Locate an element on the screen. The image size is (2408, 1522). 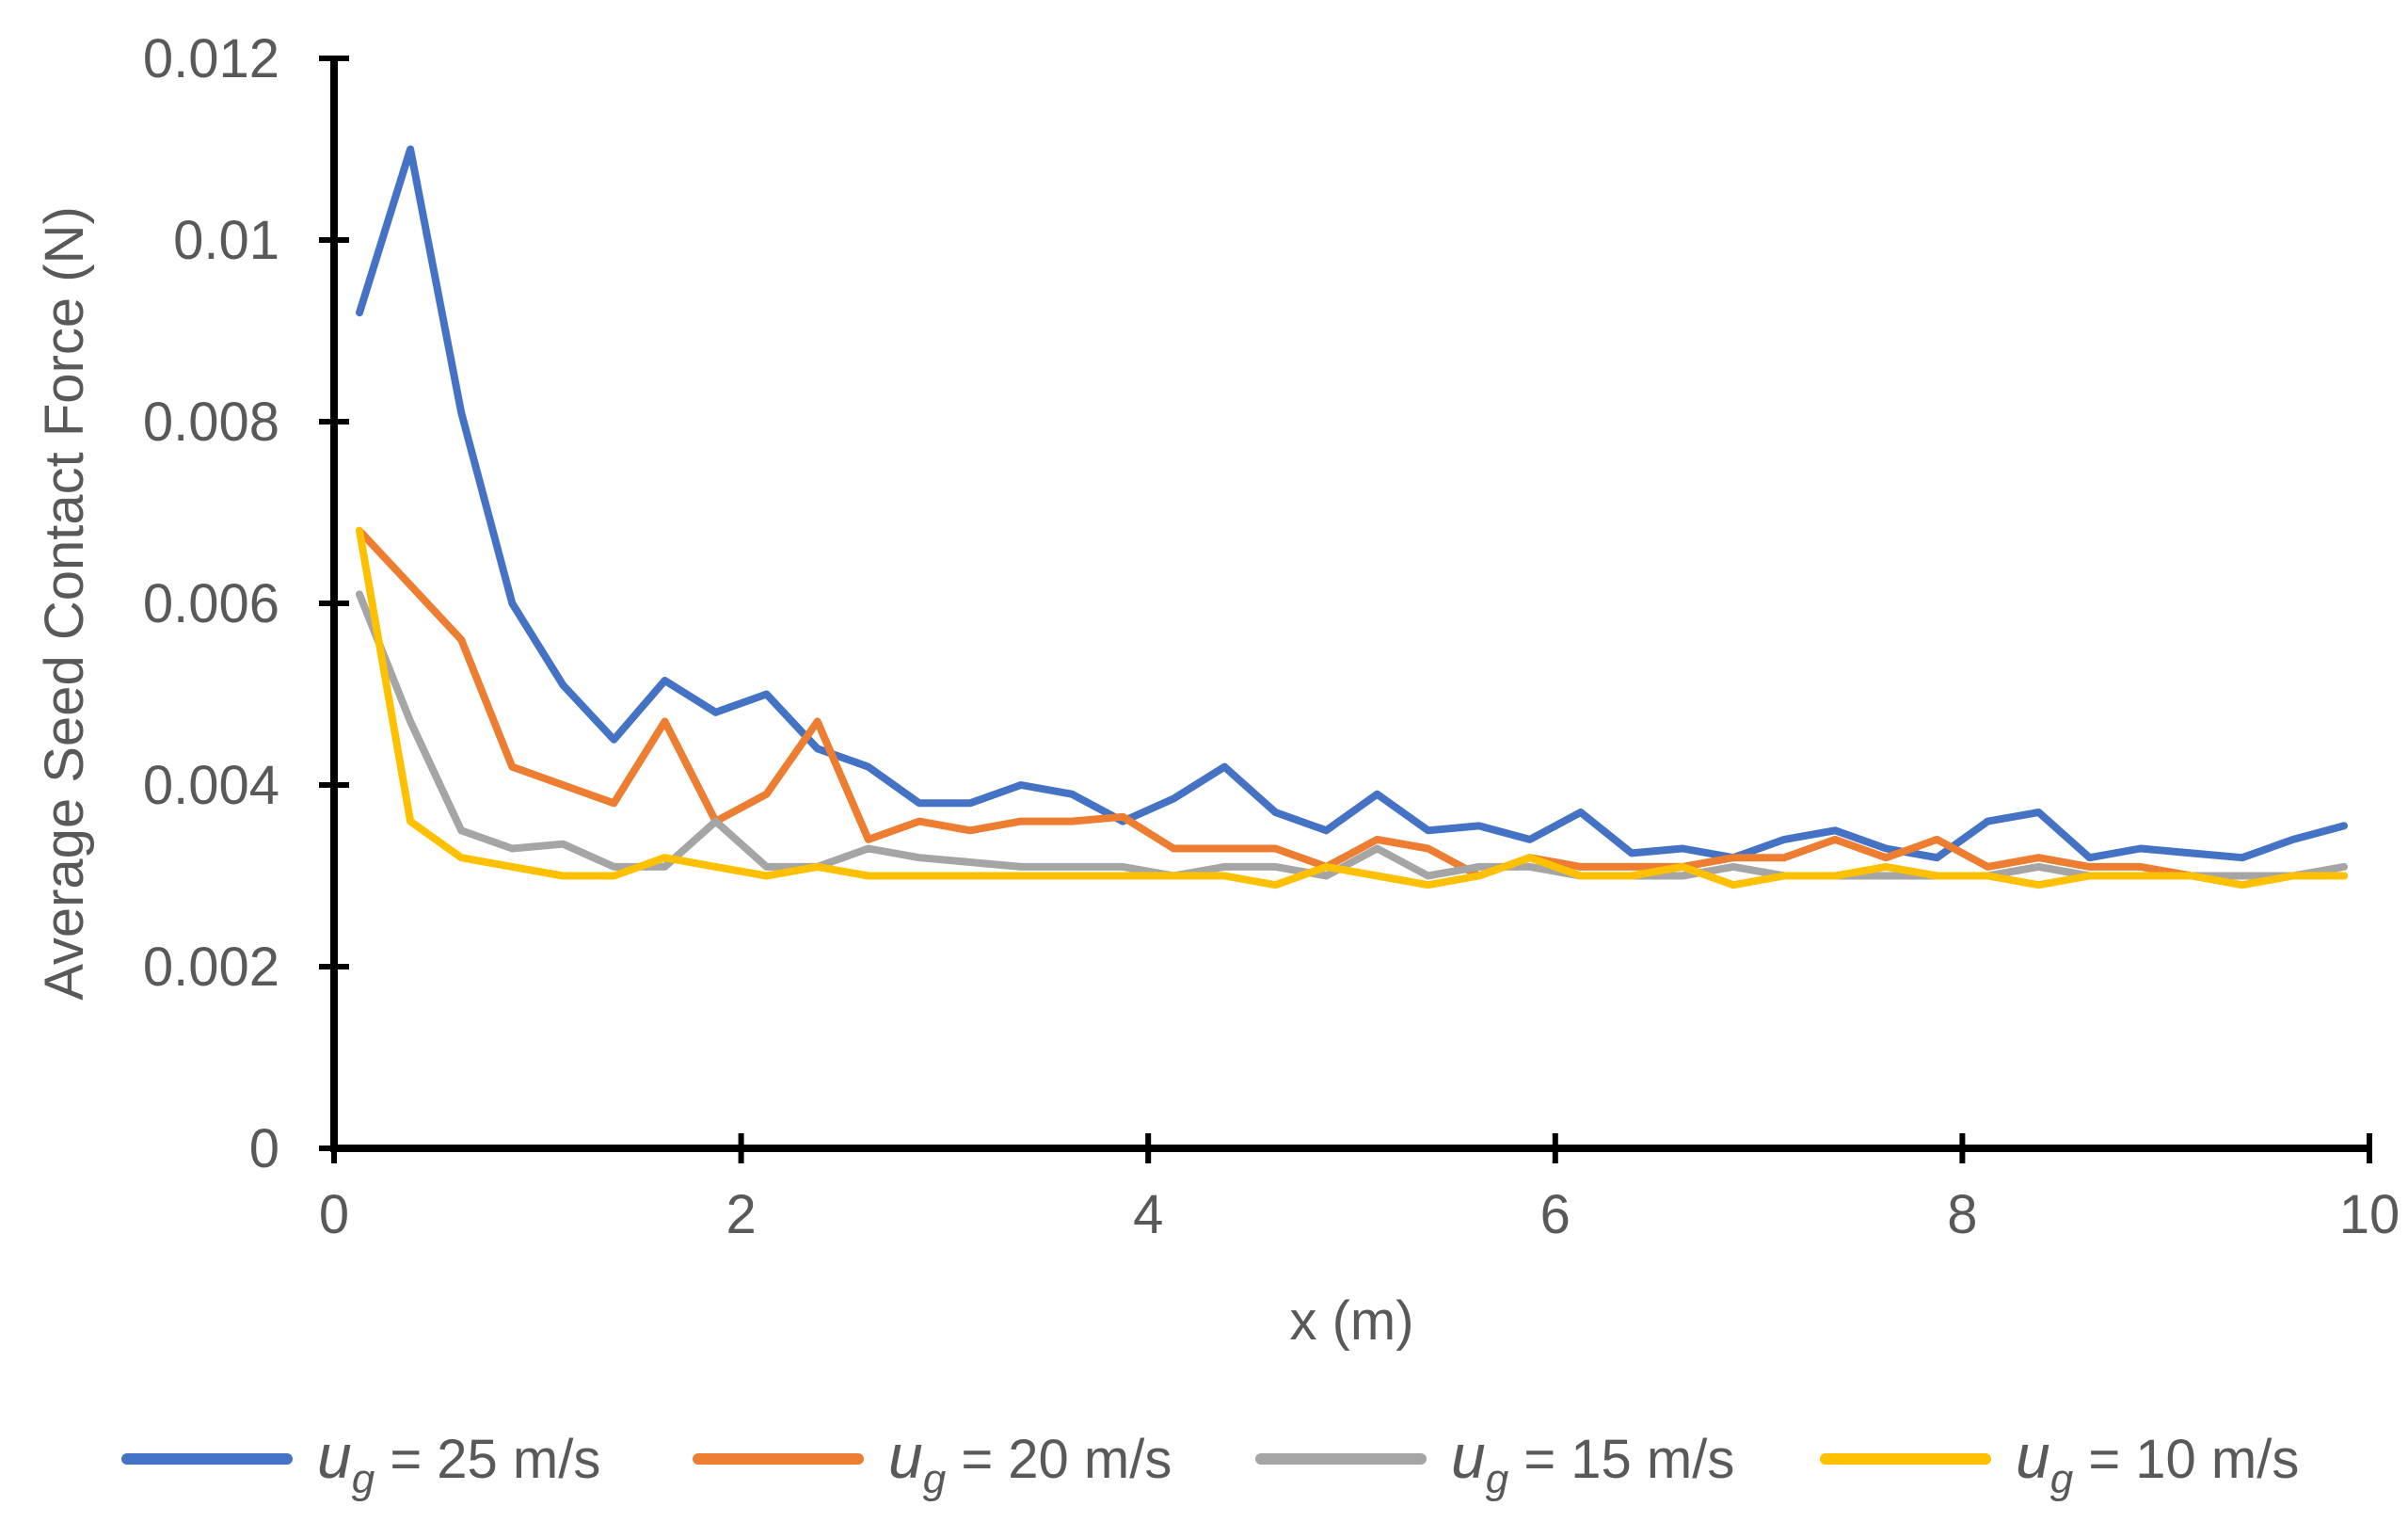
legend-item-3: ug = 15 m/s is located at coordinates (1494, 1461).